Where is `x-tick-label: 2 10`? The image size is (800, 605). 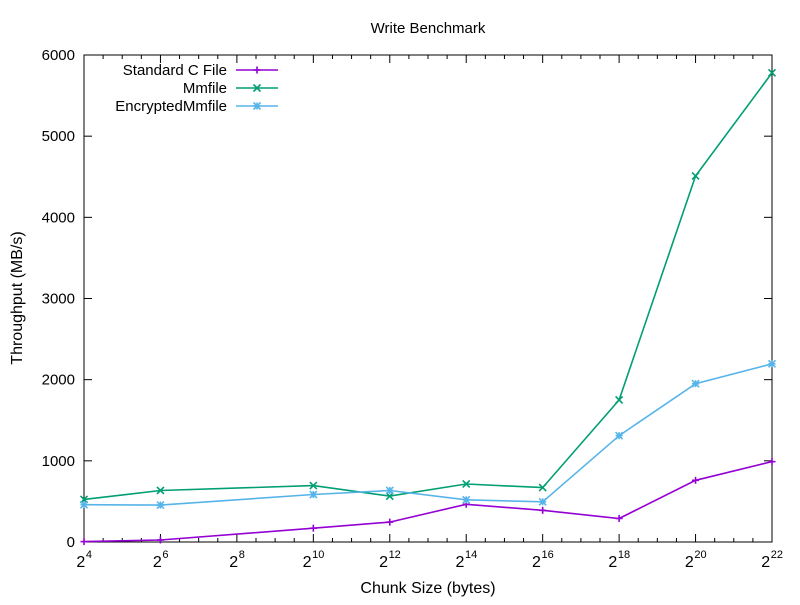
x-tick-label: 2 10 is located at coordinates (314, 560).